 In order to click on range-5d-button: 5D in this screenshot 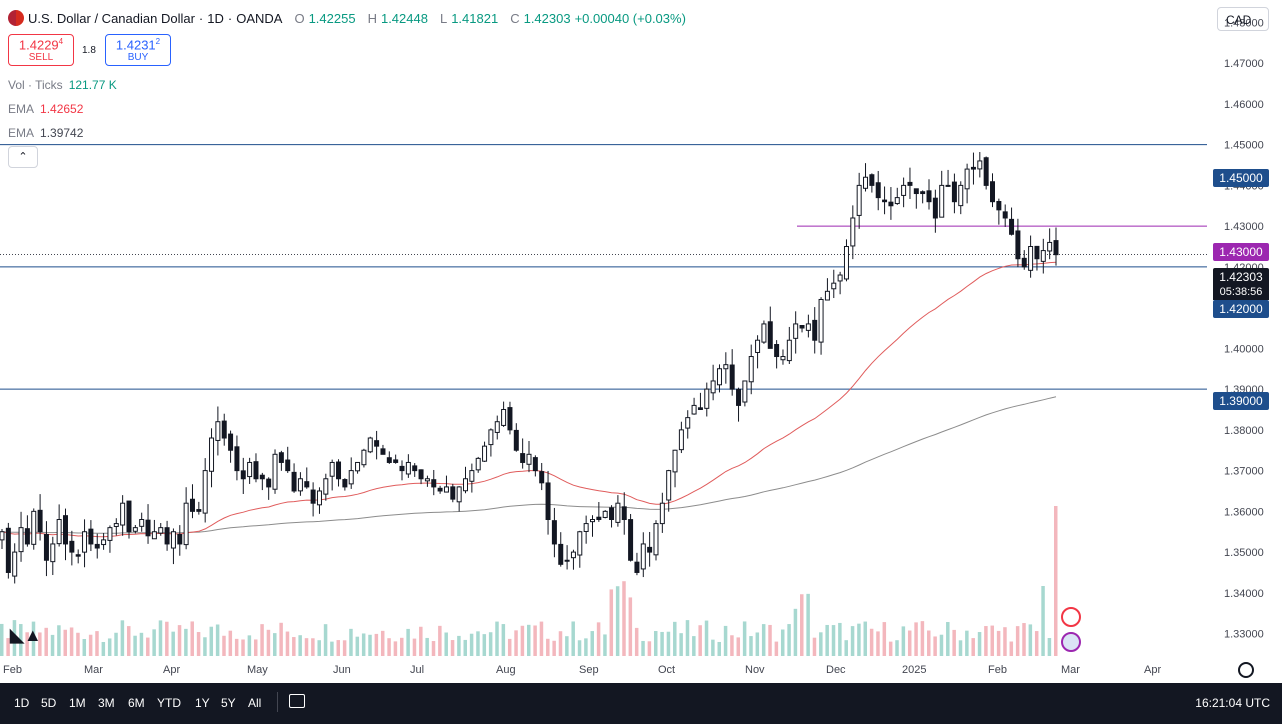, I will do `click(49, 703)`.